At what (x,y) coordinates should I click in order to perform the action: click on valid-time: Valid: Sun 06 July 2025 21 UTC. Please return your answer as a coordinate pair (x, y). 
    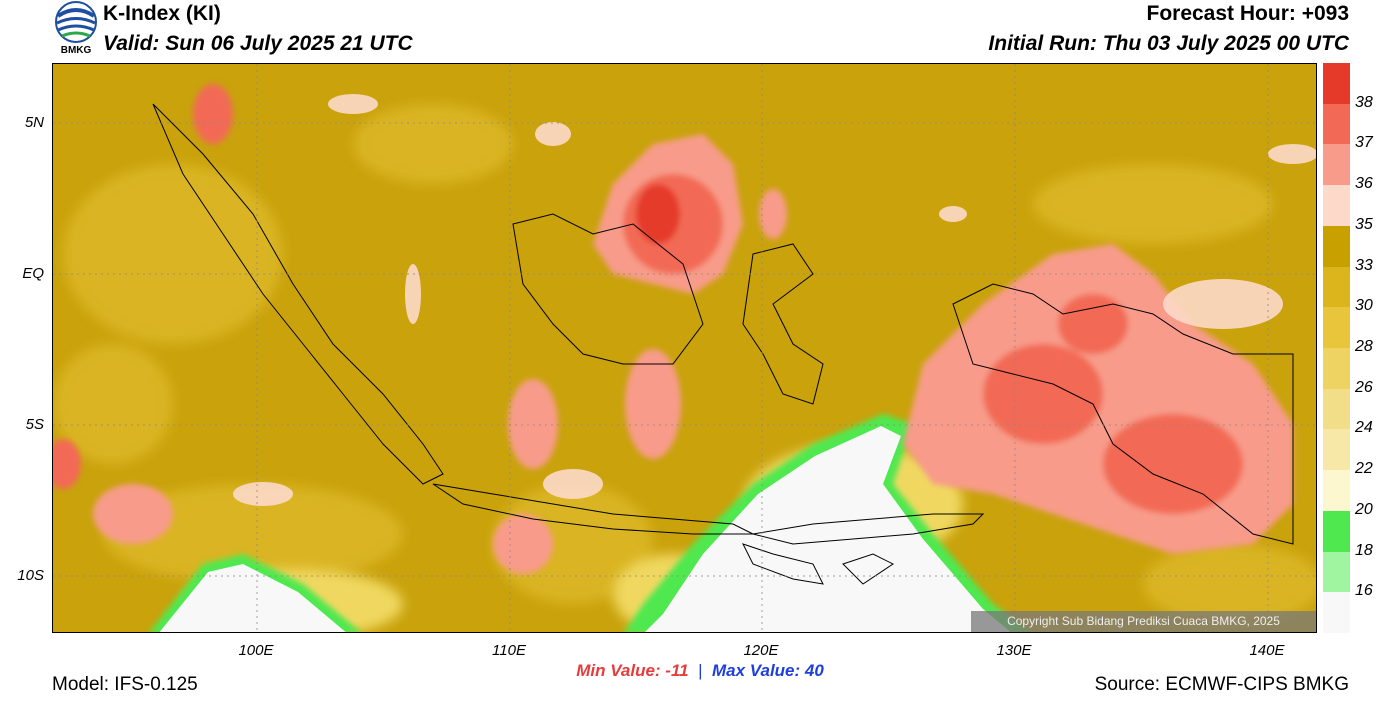
    Looking at the image, I should click on (258, 43).